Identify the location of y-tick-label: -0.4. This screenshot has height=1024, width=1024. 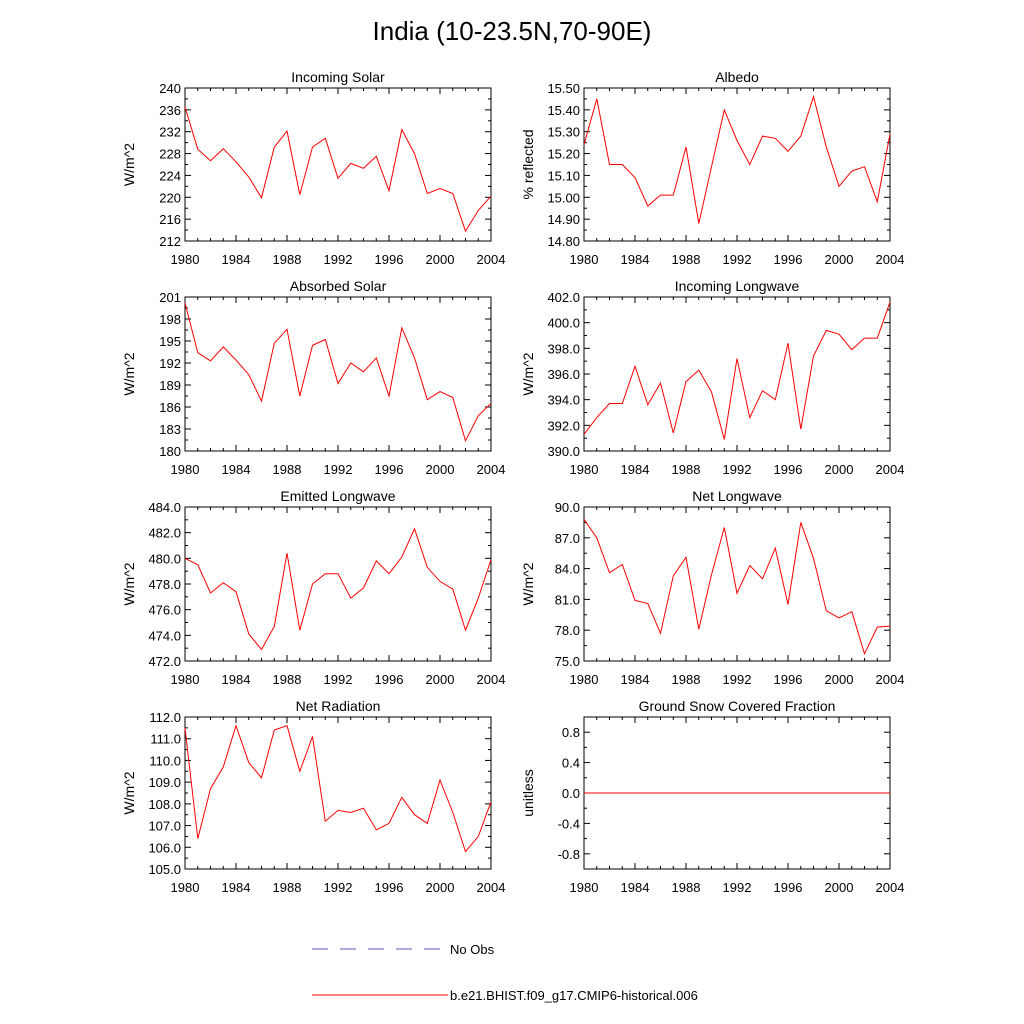
(569, 823).